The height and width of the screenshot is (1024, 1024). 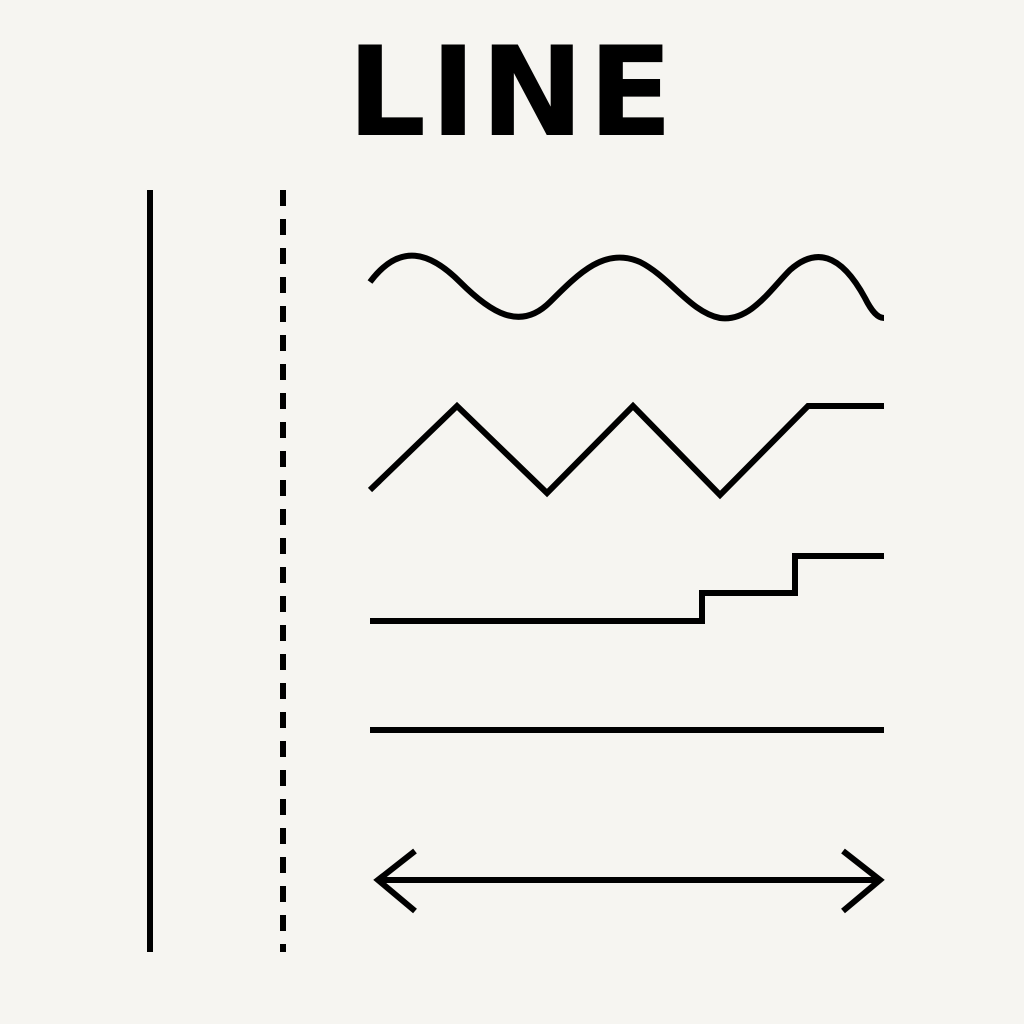 What do you see at coordinates (629, 881) in the screenshot?
I see `double-headed-arrow` at bounding box center [629, 881].